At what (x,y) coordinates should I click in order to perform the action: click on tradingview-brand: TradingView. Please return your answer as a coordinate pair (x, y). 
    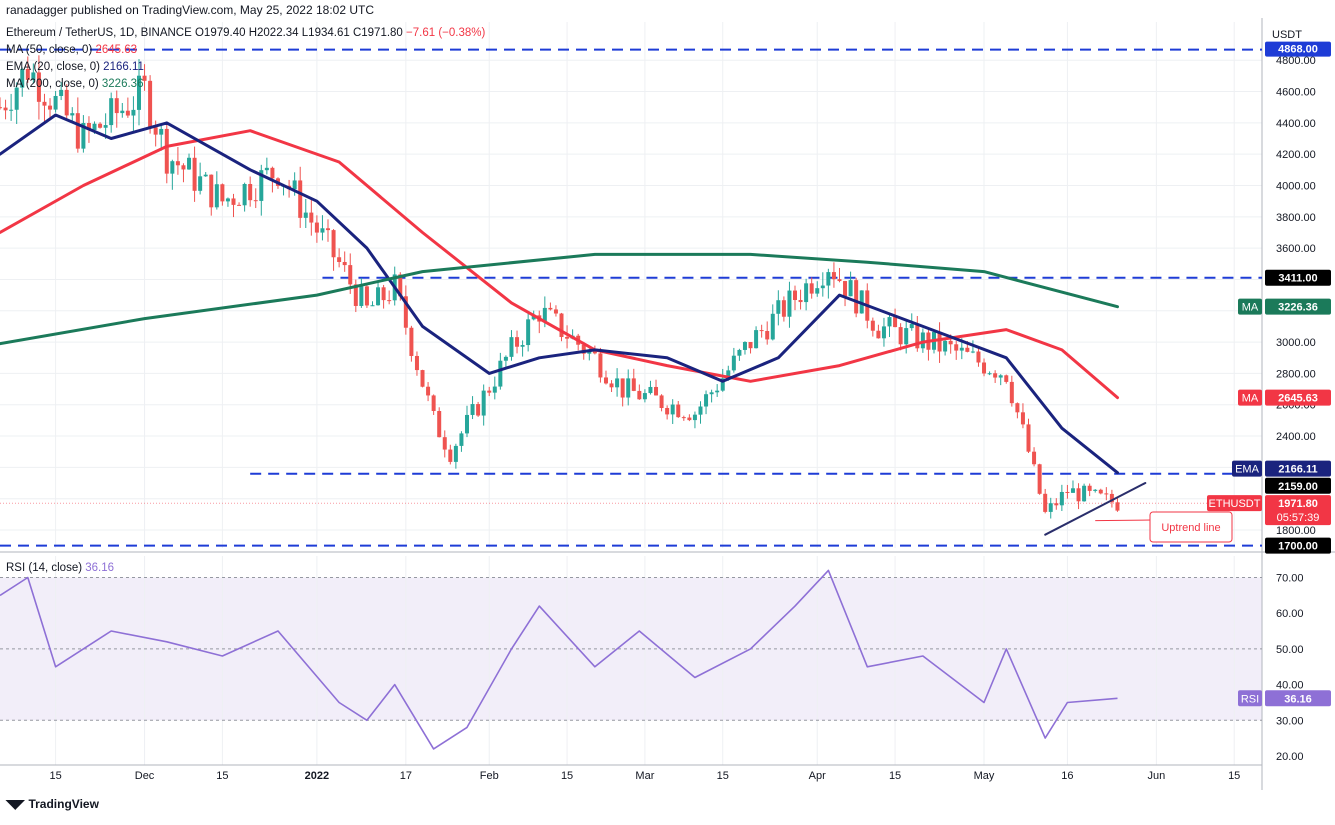
    Looking at the image, I should click on (63, 804).